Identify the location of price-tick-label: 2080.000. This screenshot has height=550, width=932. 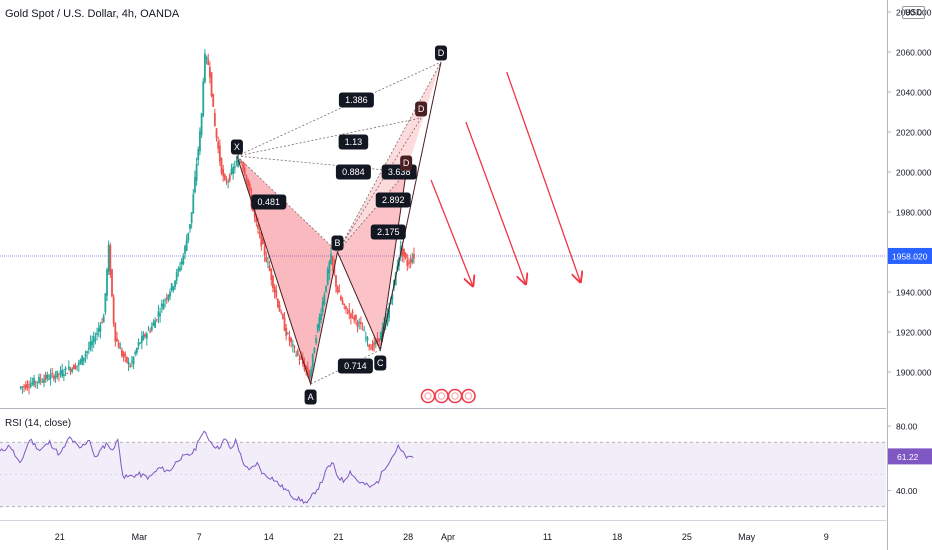
(914, 13).